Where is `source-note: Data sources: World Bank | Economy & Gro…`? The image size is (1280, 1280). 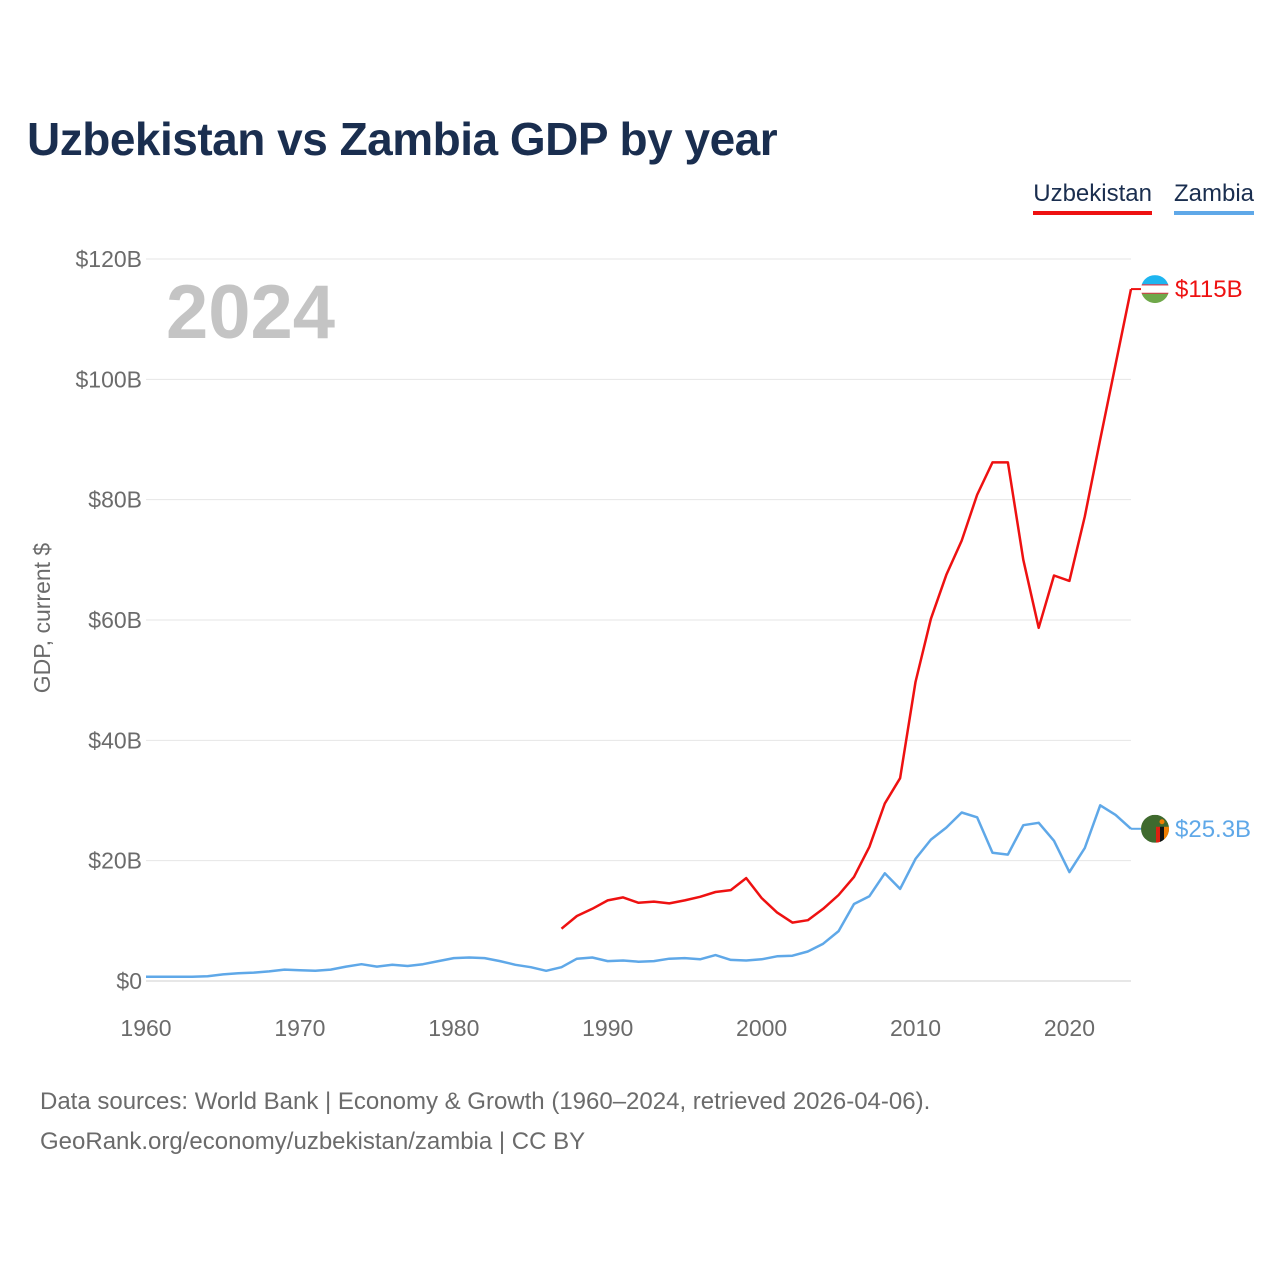
source-note: Data sources: World Bank | Economy & Gro… is located at coordinates (485, 1101).